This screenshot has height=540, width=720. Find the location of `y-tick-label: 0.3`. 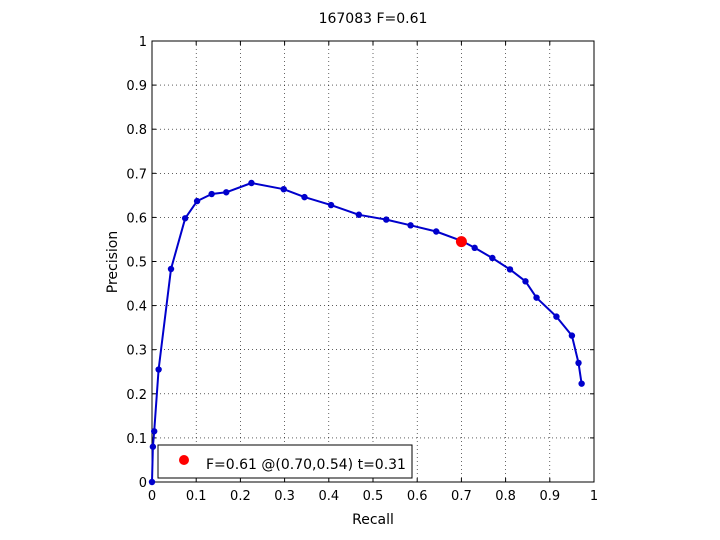

y-tick-label: 0.3 is located at coordinates (136, 351).